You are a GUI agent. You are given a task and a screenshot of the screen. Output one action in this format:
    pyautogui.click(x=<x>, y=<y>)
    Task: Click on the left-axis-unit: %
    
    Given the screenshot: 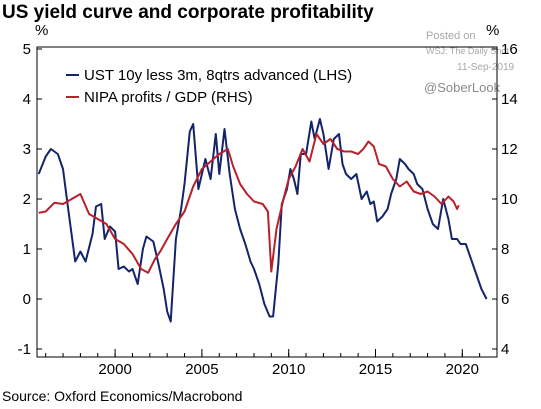 What is the action you would take?
    pyautogui.click(x=41, y=30)
    